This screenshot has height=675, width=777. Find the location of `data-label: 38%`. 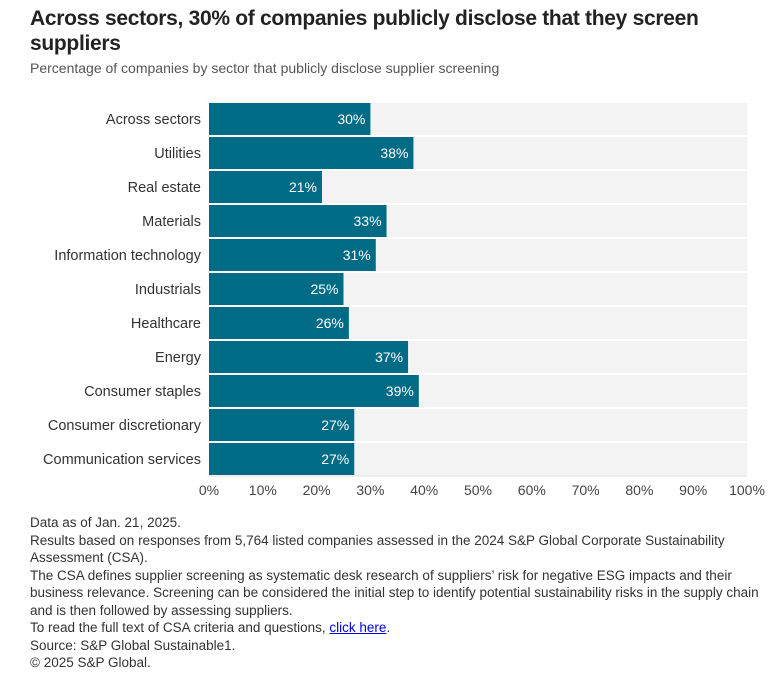

data-label: 38% is located at coordinates (394, 153).